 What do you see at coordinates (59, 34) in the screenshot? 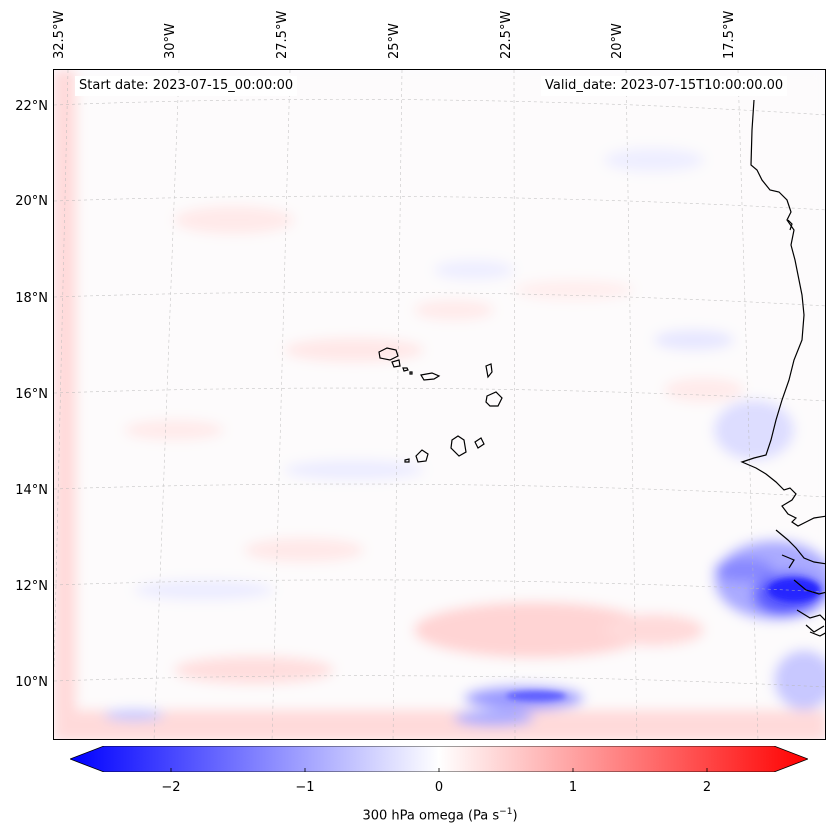
I see `longitude-label-32-5w: 32.5°W` at bounding box center [59, 34].